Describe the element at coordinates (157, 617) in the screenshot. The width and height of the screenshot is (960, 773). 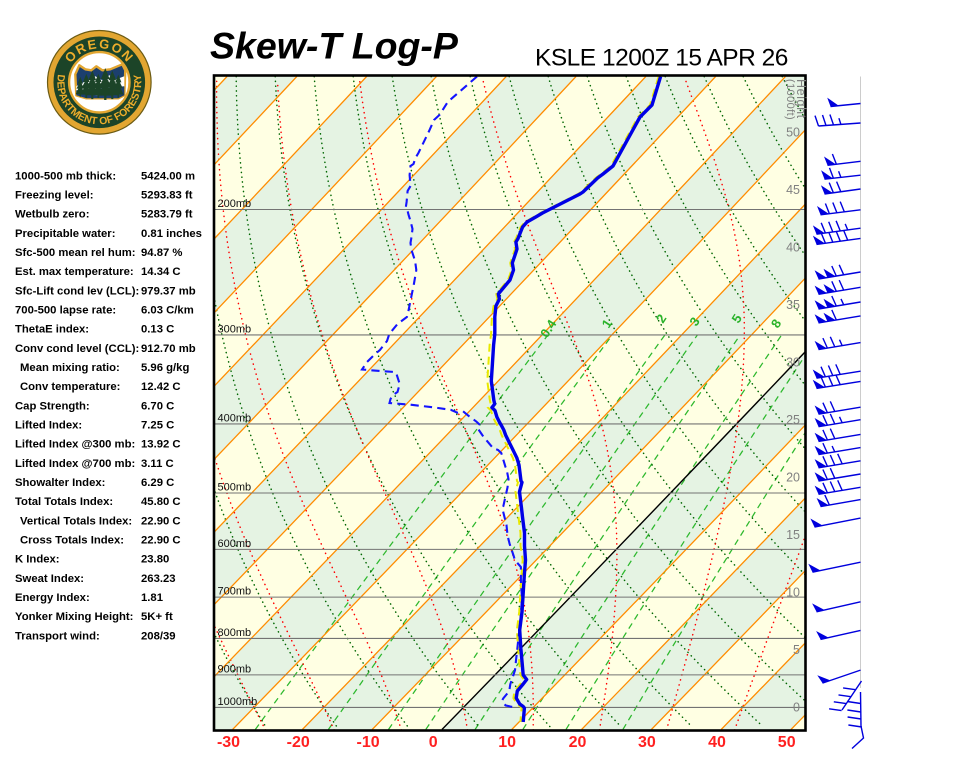
I see `svg-text: 5K+ ft` at that location.